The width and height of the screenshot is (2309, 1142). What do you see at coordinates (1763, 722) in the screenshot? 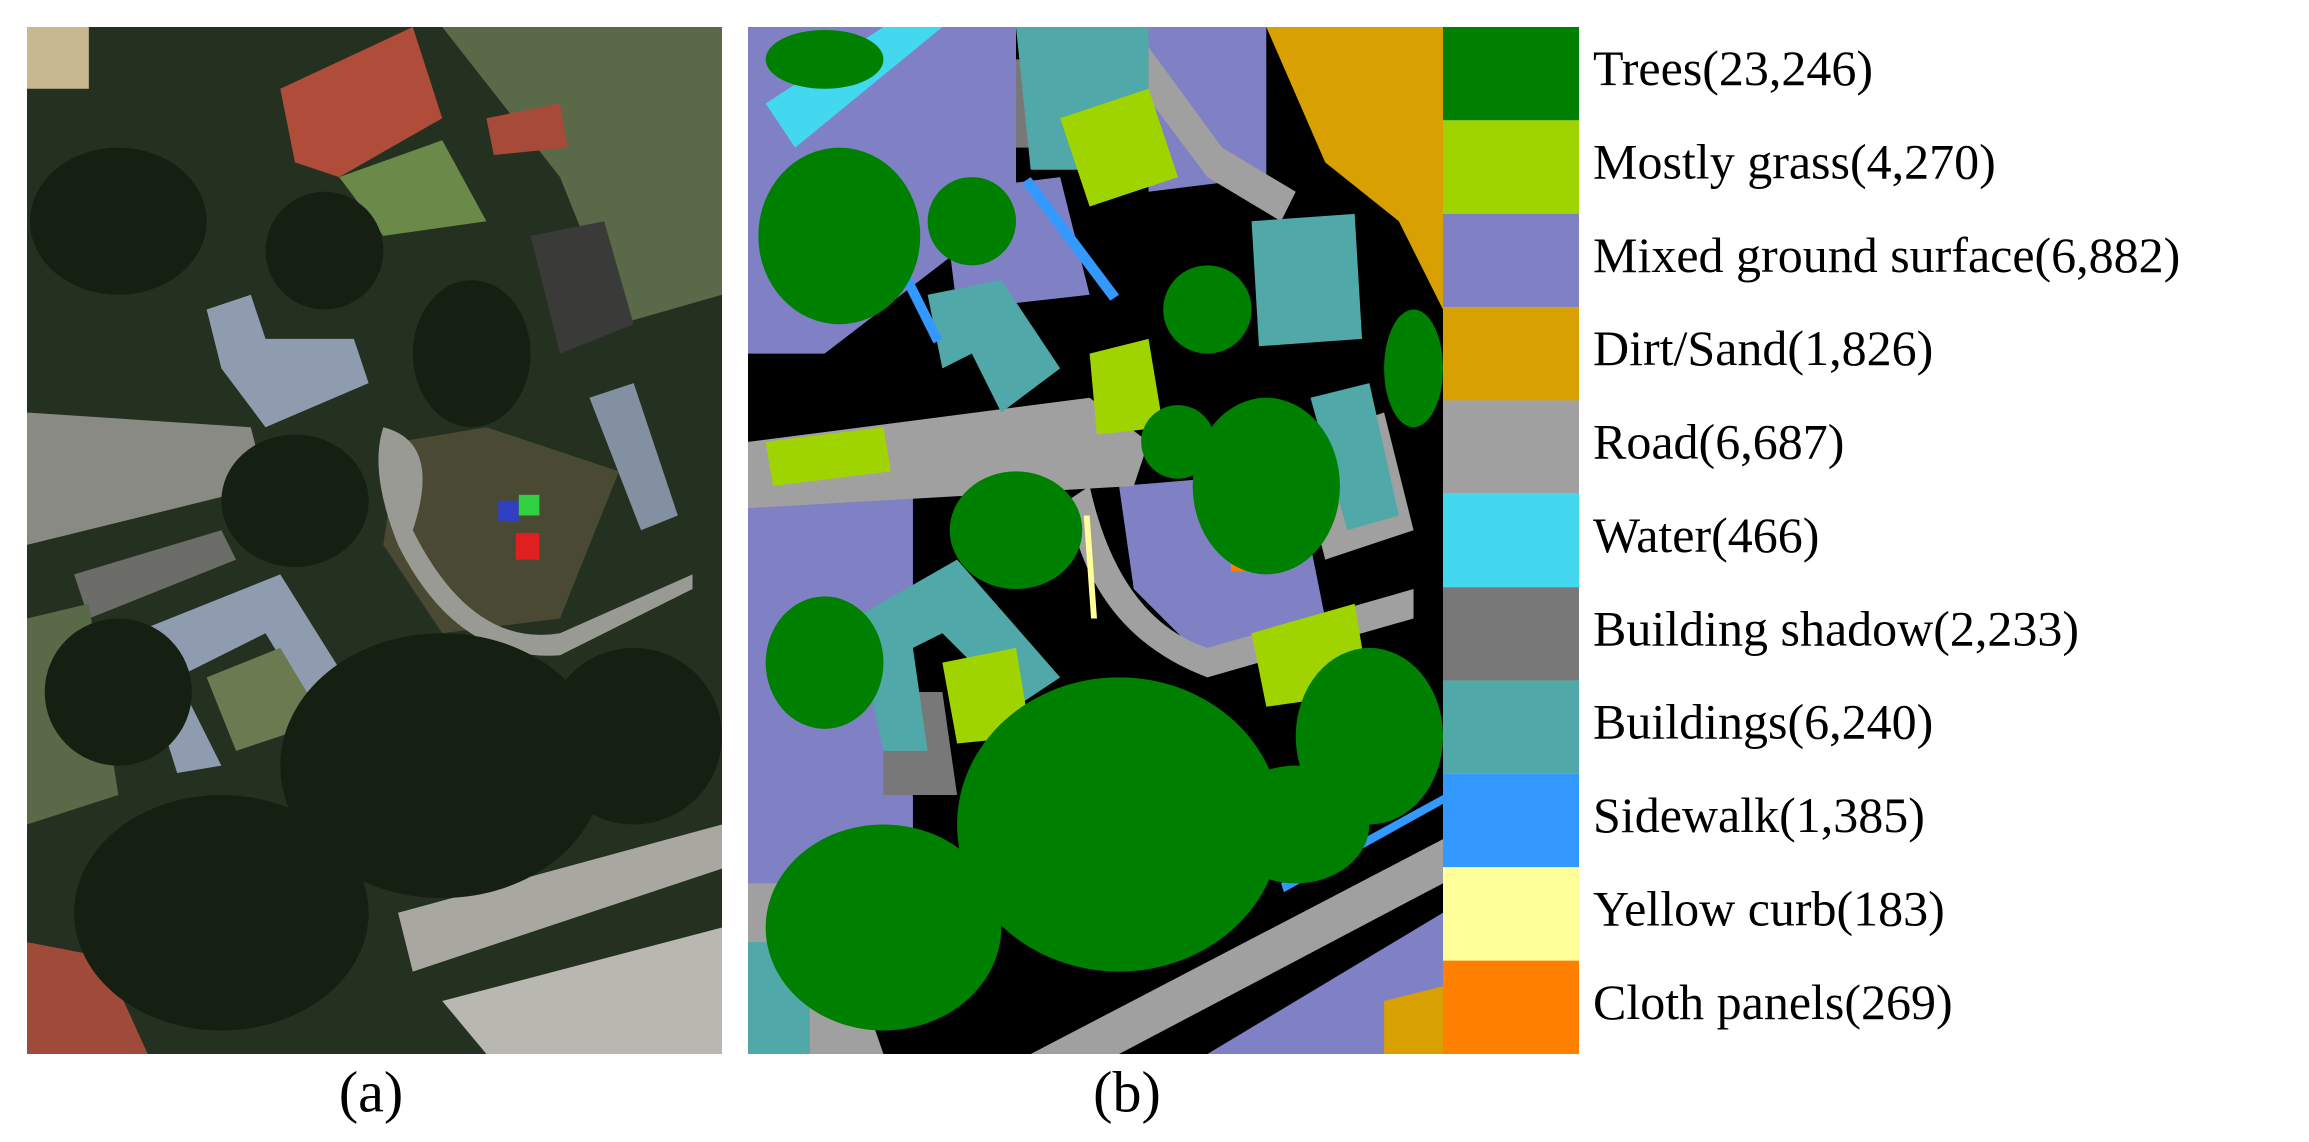
I see `legend-label: Buildings(6,240)` at bounding box center [1763, 722].